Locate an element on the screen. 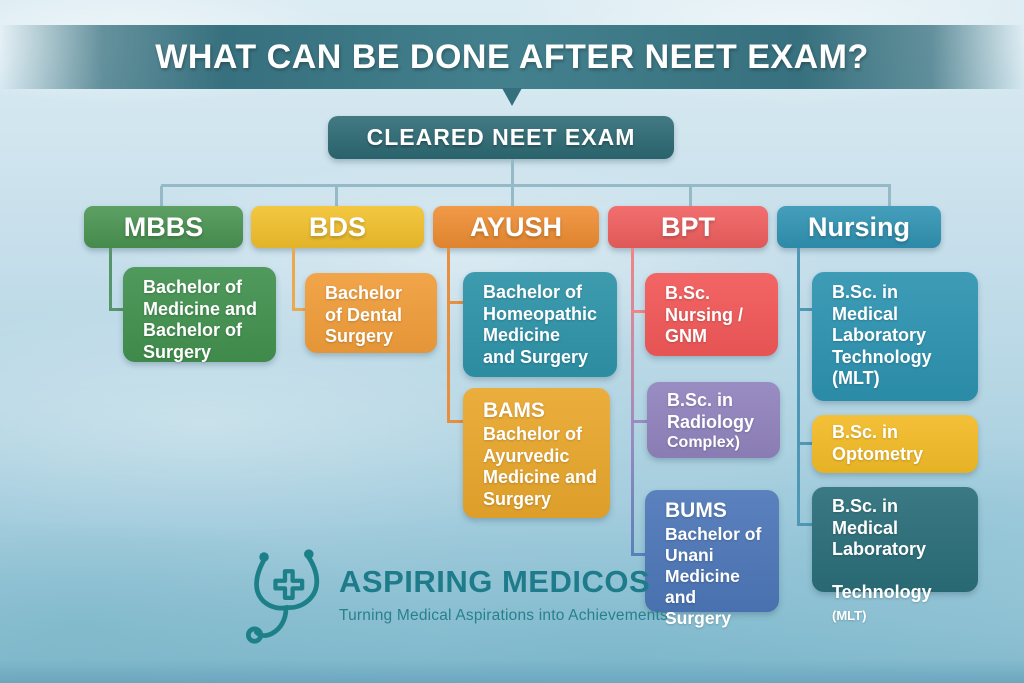  category-mbbs: MBBS is located at coordinates (163, 227).